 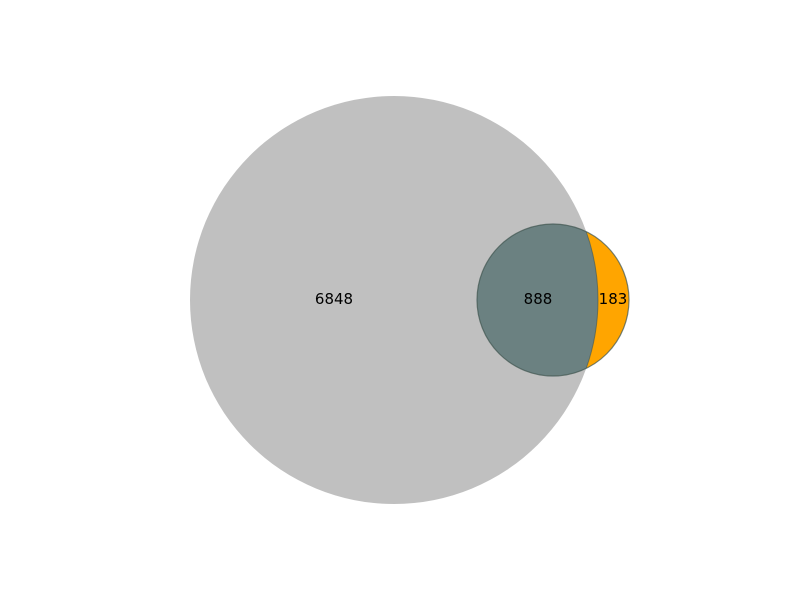 I want to click on intersection-region, so click(x=537, y=300).